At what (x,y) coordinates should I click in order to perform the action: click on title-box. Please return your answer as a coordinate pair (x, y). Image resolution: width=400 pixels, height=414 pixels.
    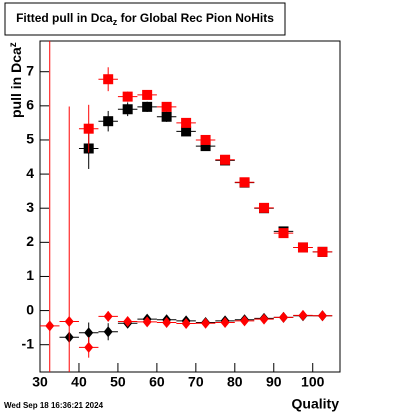
    Looking at the image, I should click on (145, 19).